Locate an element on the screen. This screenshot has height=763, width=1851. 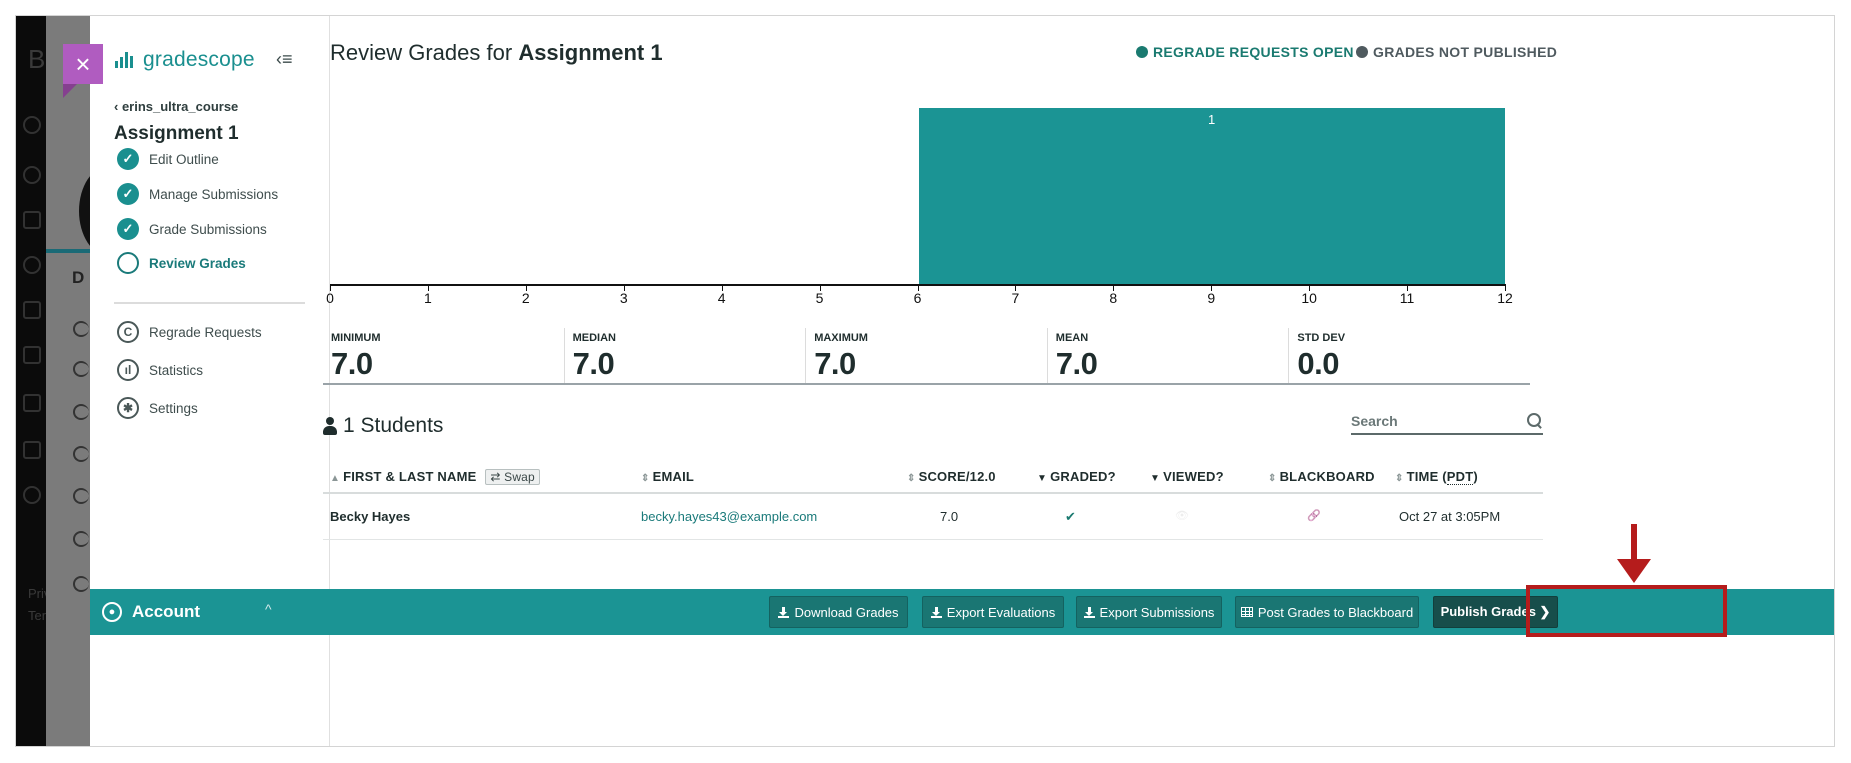
column-header-viewed: ▼ VIEWED? is located at coordinates (1187, 476).